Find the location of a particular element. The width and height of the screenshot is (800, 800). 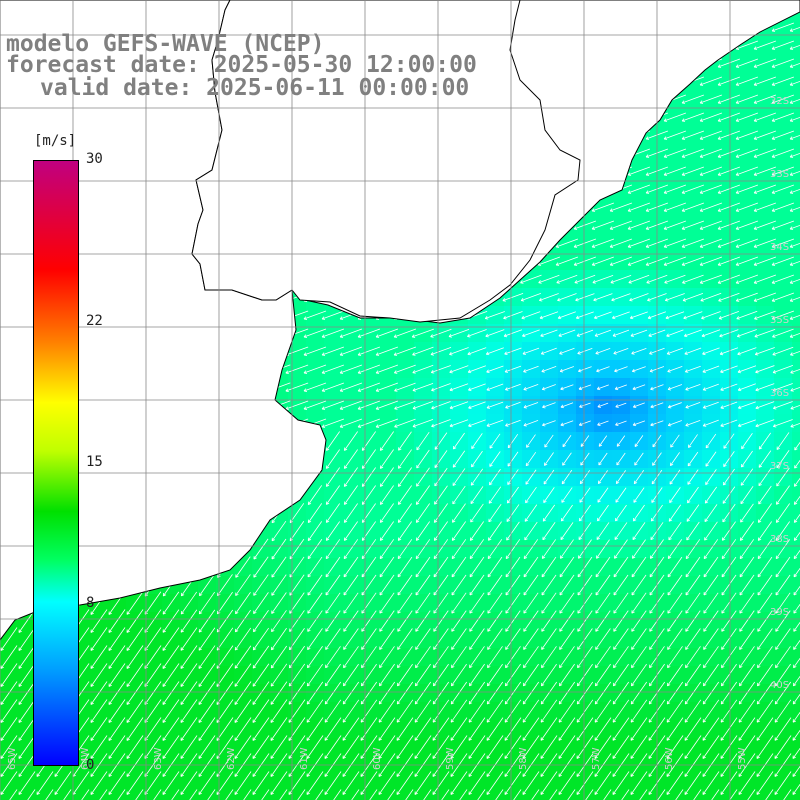

latitude-label: 34S is located at coordinates (779, 247).